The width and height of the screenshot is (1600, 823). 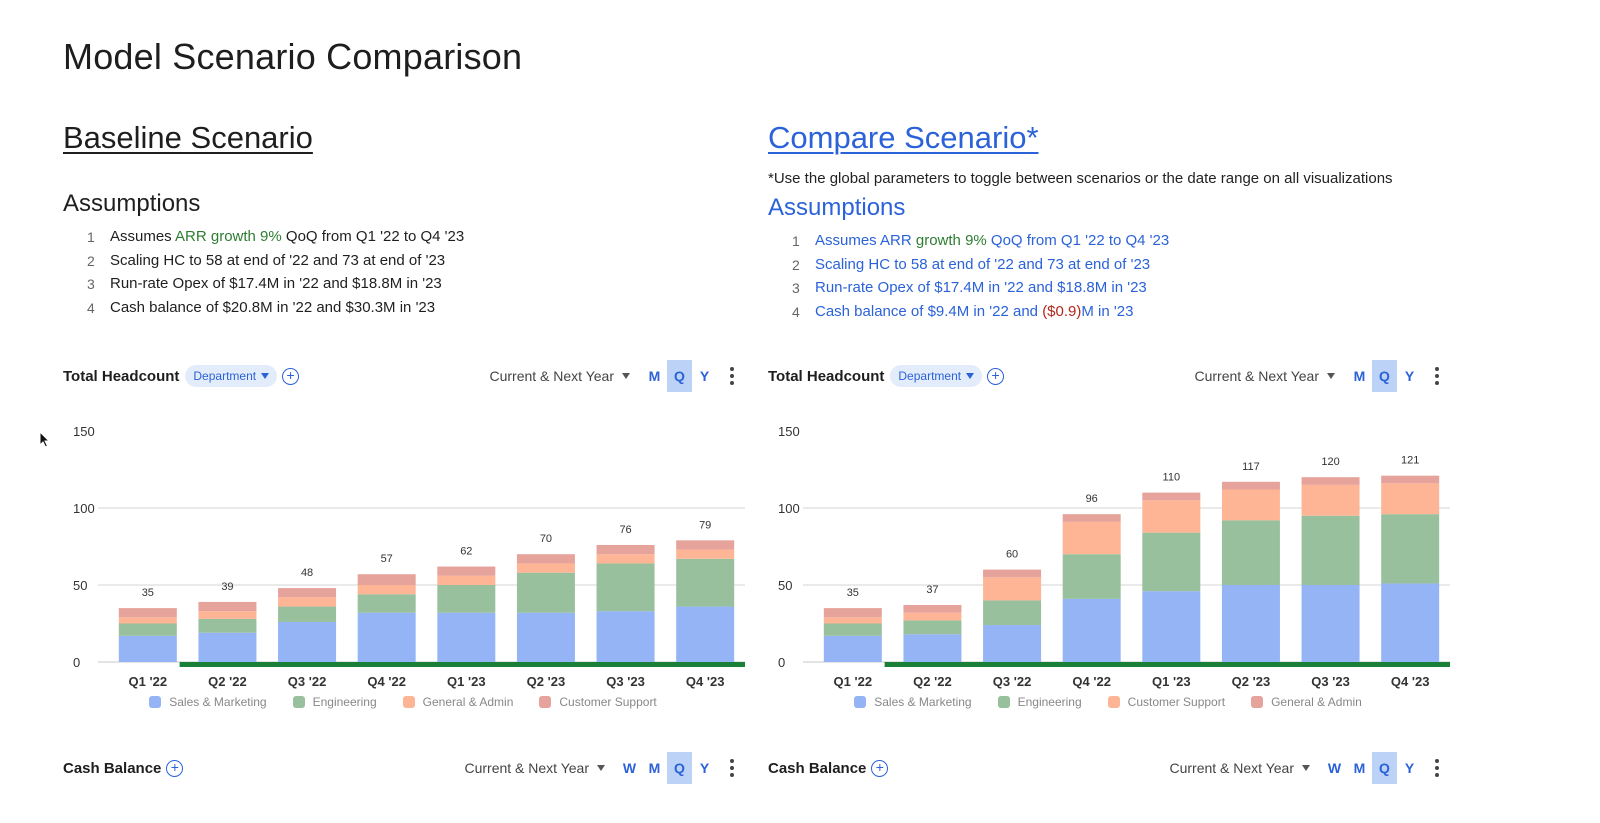 What do you see at coordinates (789, 431) in the screenshot?
I see `svg-text: 150` at bounding box center [789, 431].